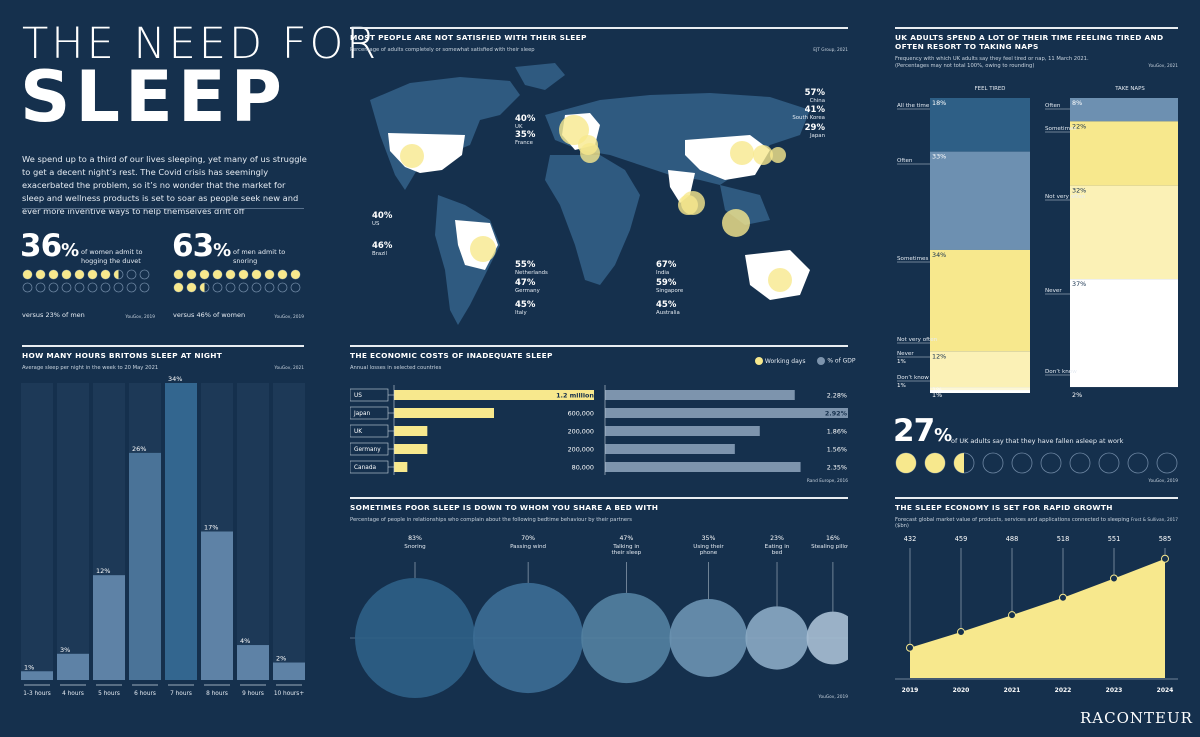 Image resolution: width=1200 pixels, height=737 pixels. What do you see at coordinates (1163, 66) in the screenshot?
I see `tired-source: YouGov, 2021` at bounding box center [1163, 66].